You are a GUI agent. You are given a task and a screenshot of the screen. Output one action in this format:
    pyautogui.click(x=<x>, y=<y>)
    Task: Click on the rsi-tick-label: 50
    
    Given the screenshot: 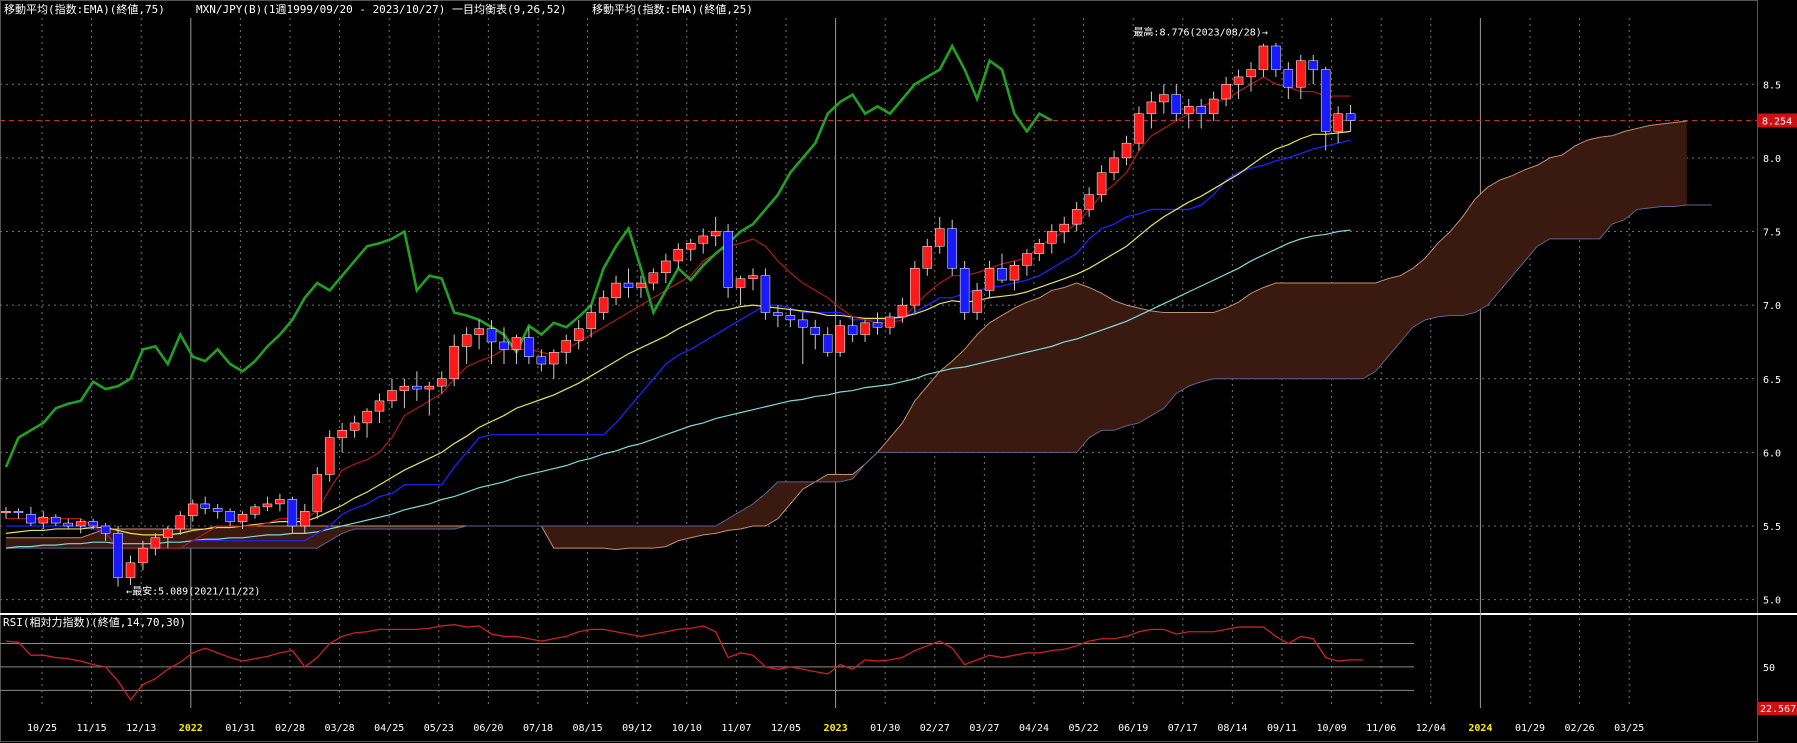 What is the action you would take?
    pyautogui.click(x=1769, y=668)
    